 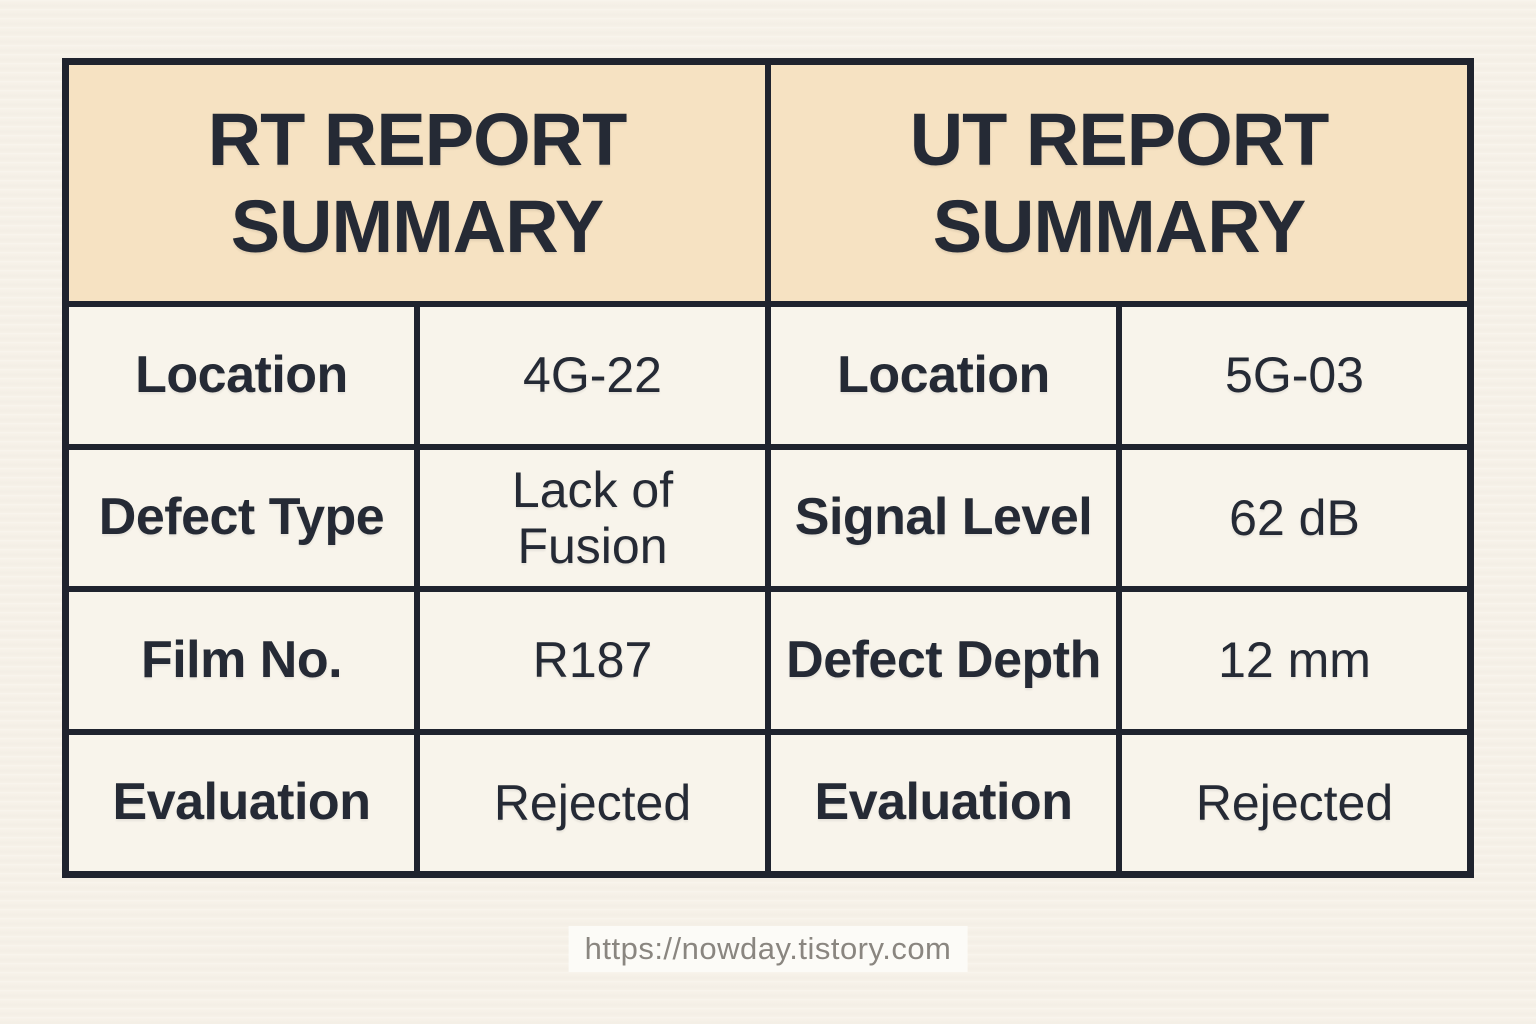 What do you see at coordinates (241, 375) in the screenshot?
I see `rt-row-location-label: Location` at bounding box center [241, 375].